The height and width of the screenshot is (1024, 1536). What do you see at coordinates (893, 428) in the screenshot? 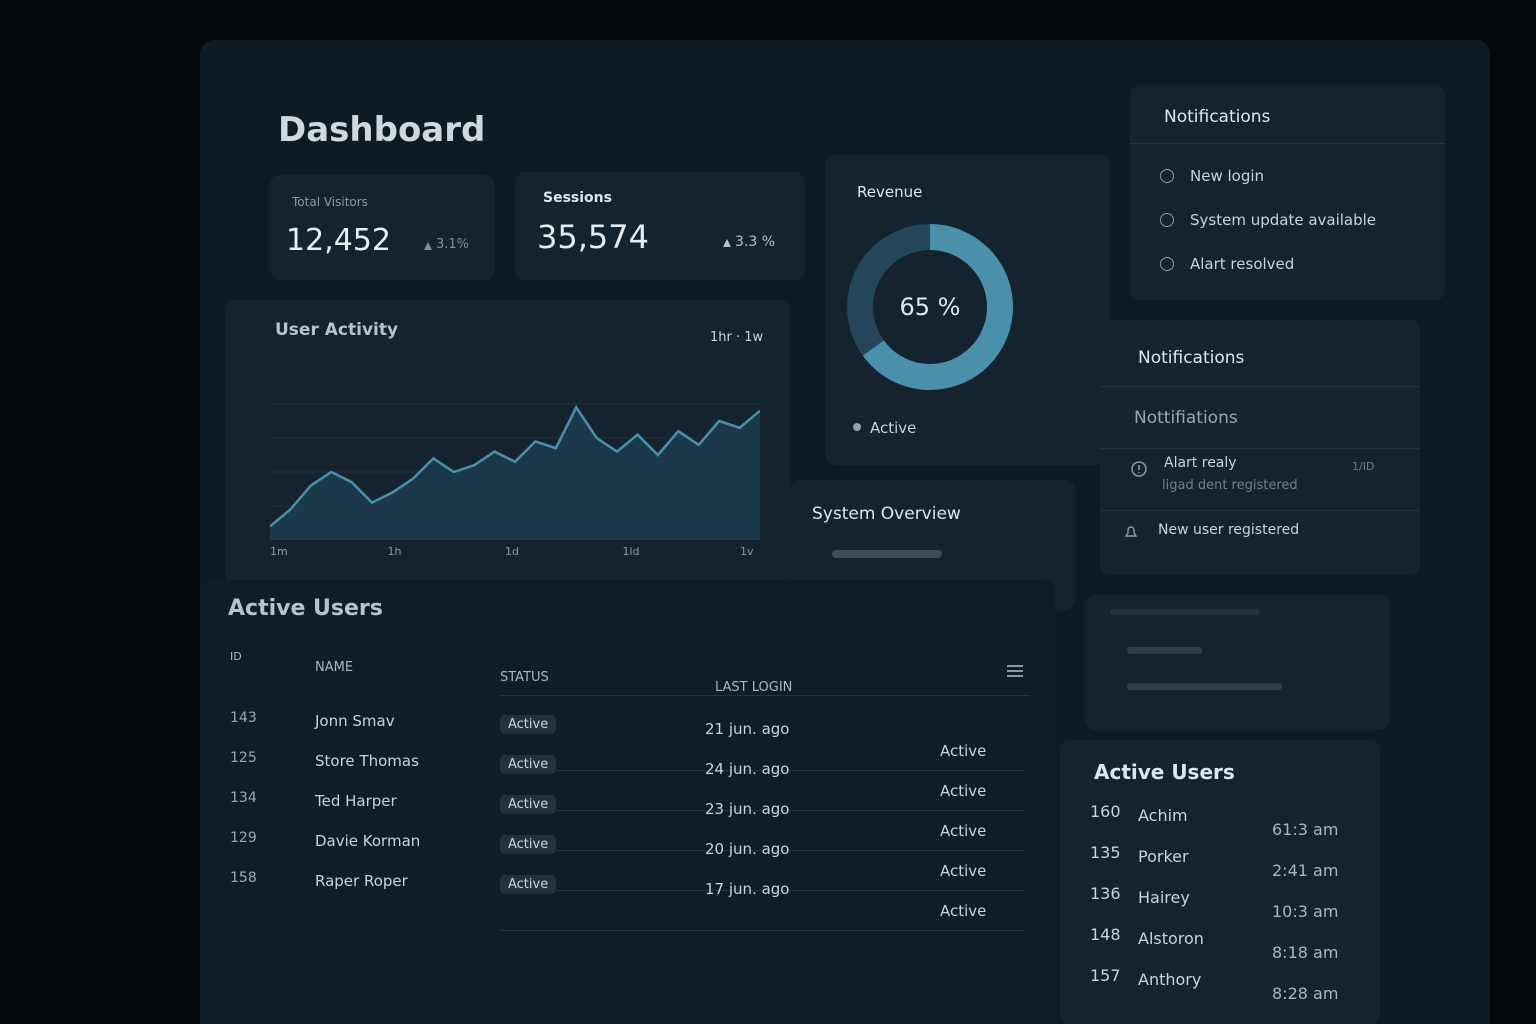
I see `legend-label: Active` at bounding box center [893, 428].